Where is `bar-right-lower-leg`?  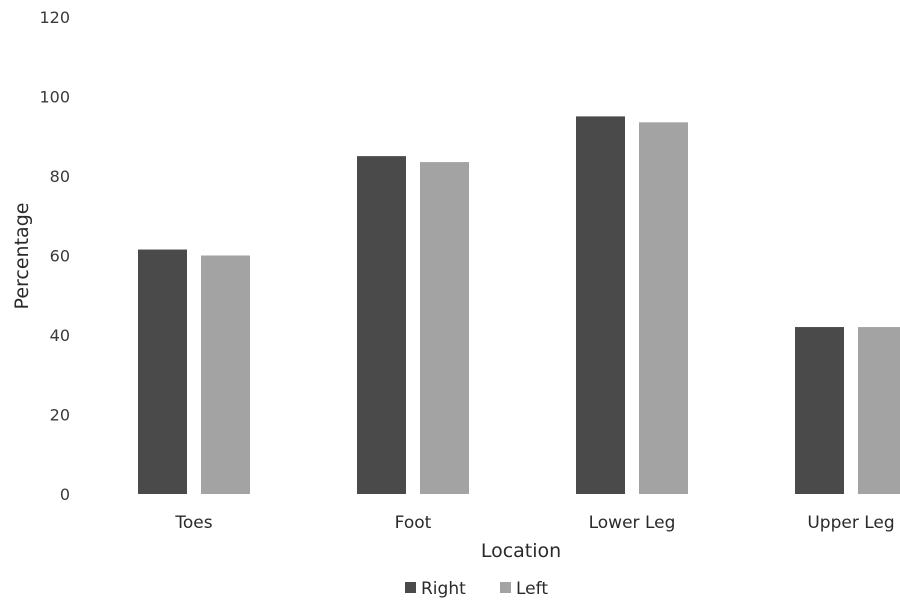 bar-right-lower-leg is located at coordinates (600, 305).